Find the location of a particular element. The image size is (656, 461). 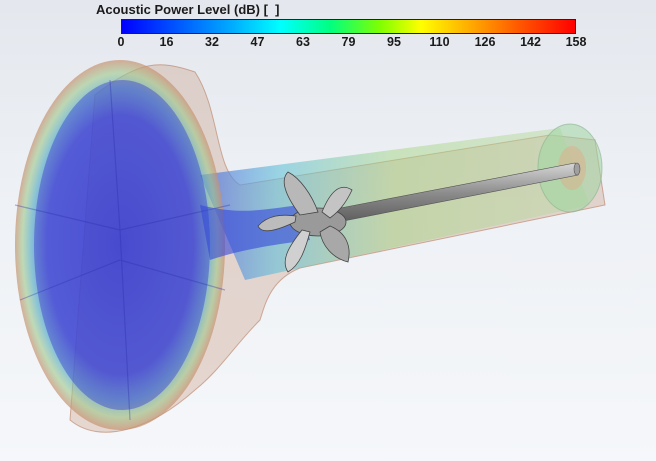

legend-tick: 16 is located at coordinates (166, 42).